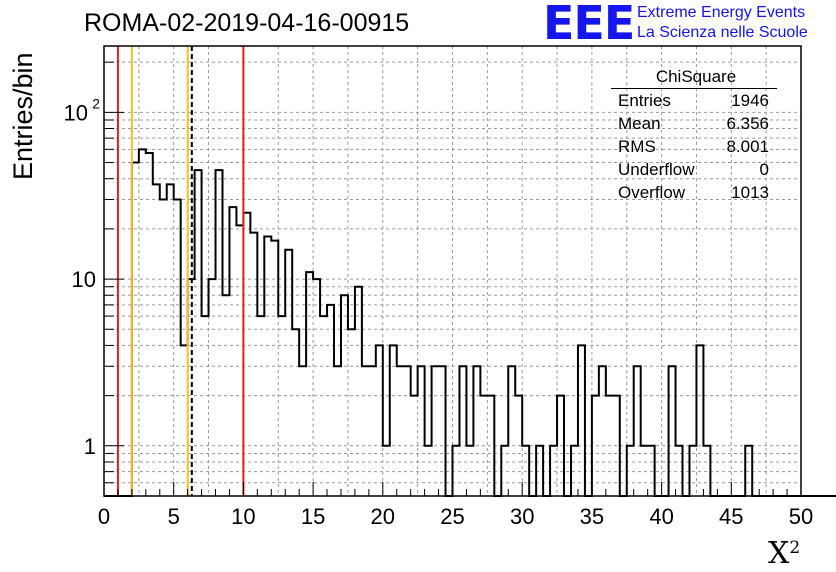 This screenshot has width=836, height=572. I want to click on y-tick-label: 1, so click(90, 446).